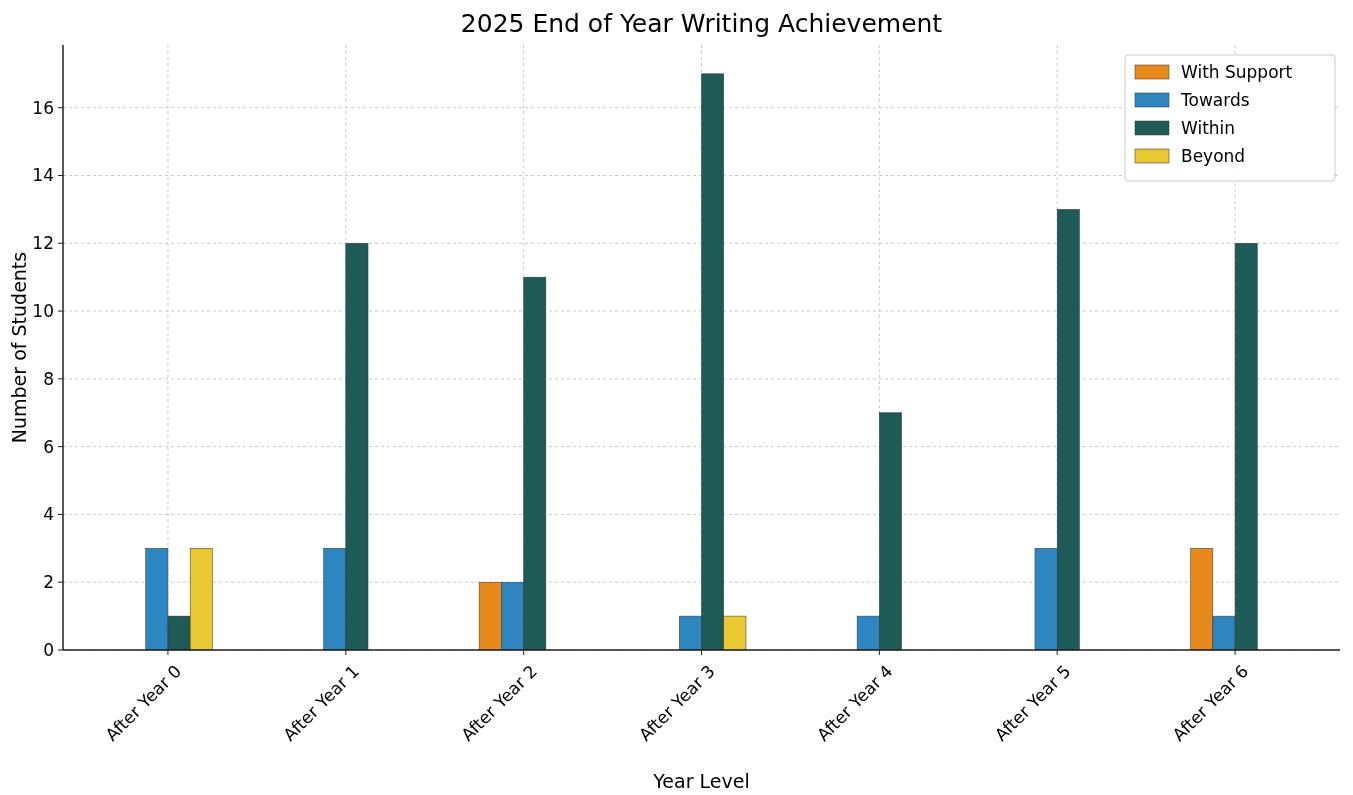 This screenshot has height=795, width=1353. Describe the element at coordinates (48, 582) in the screenshot. I see `y-tick-label: 2` at that location.